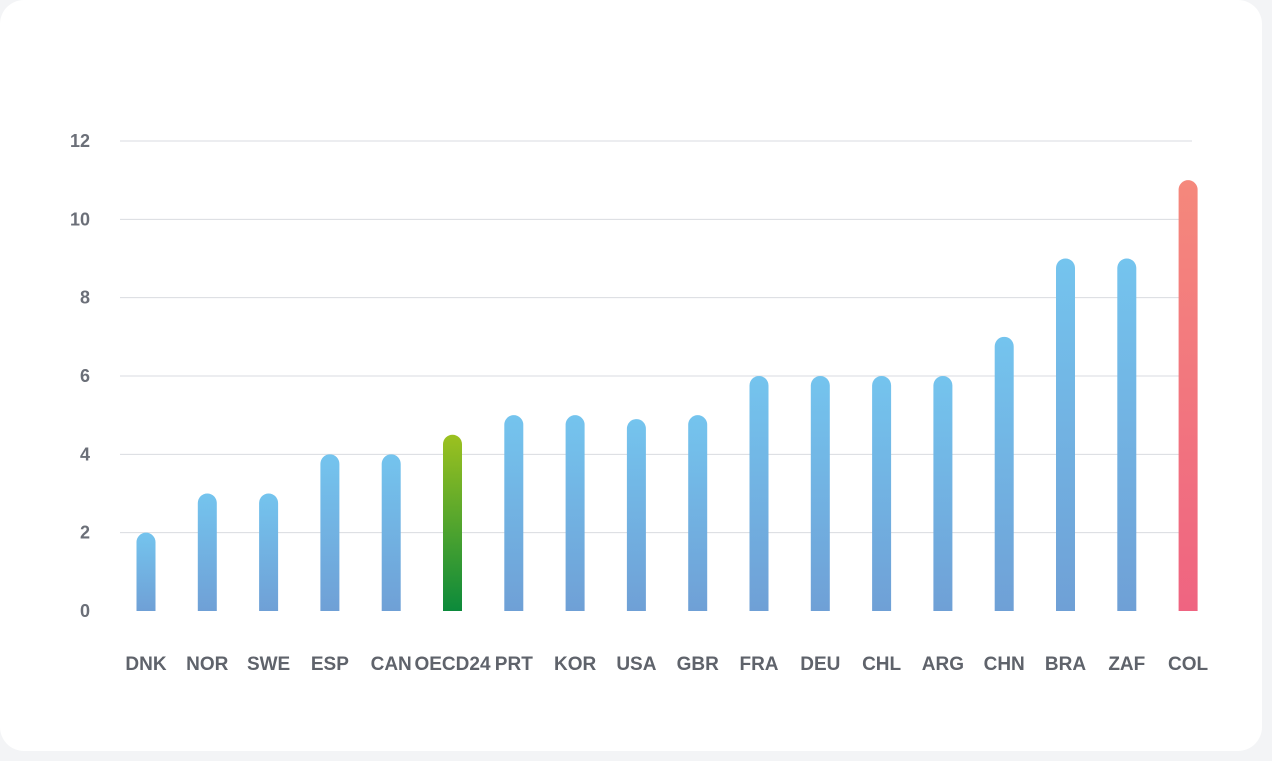 The height and width of the screenshot is (761, 1272). Describe the element at coordinates (85, 298) in the screenshot. I see `y-tick-label: 8` at that location.